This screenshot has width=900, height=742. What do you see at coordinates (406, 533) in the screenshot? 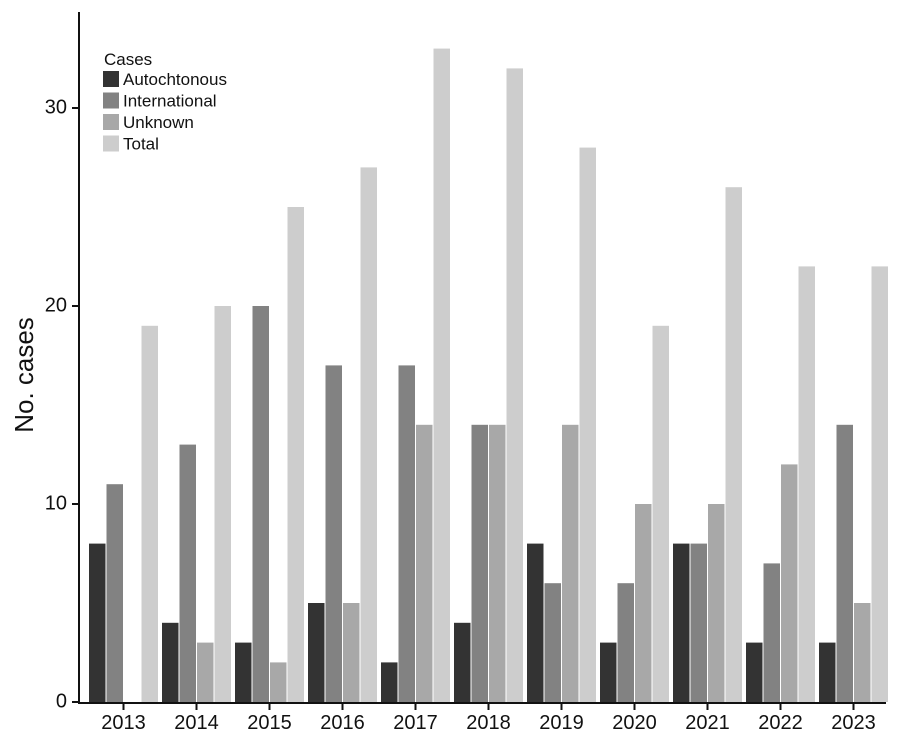
I see `bar-international-2017` at bounding box center [406, 533].